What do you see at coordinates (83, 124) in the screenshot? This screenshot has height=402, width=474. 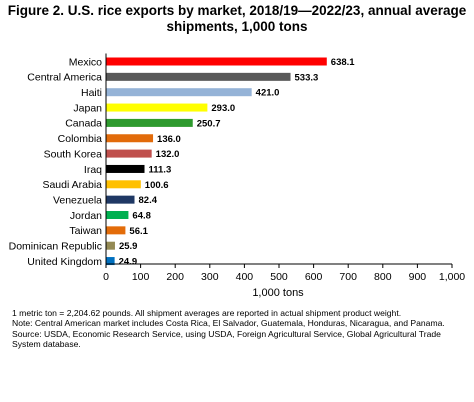 I see `category-label-4: Canada` at bounding box center [83, 124].